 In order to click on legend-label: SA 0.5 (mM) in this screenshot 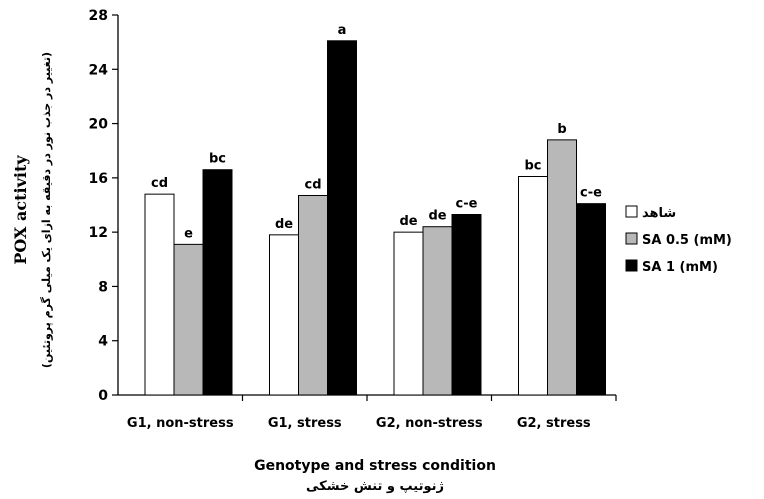, I will do `click(687, 240)`.